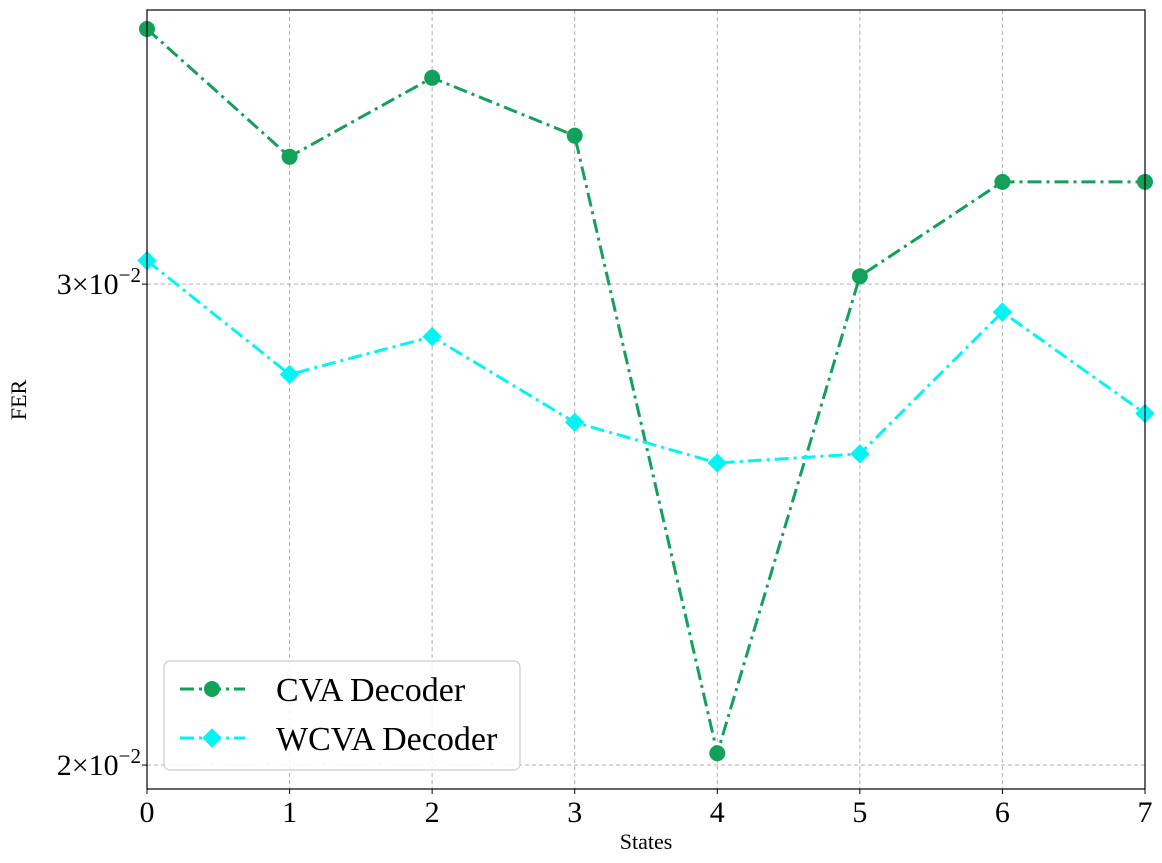  I want to click on x-axis-label: States, so click(646, 841).